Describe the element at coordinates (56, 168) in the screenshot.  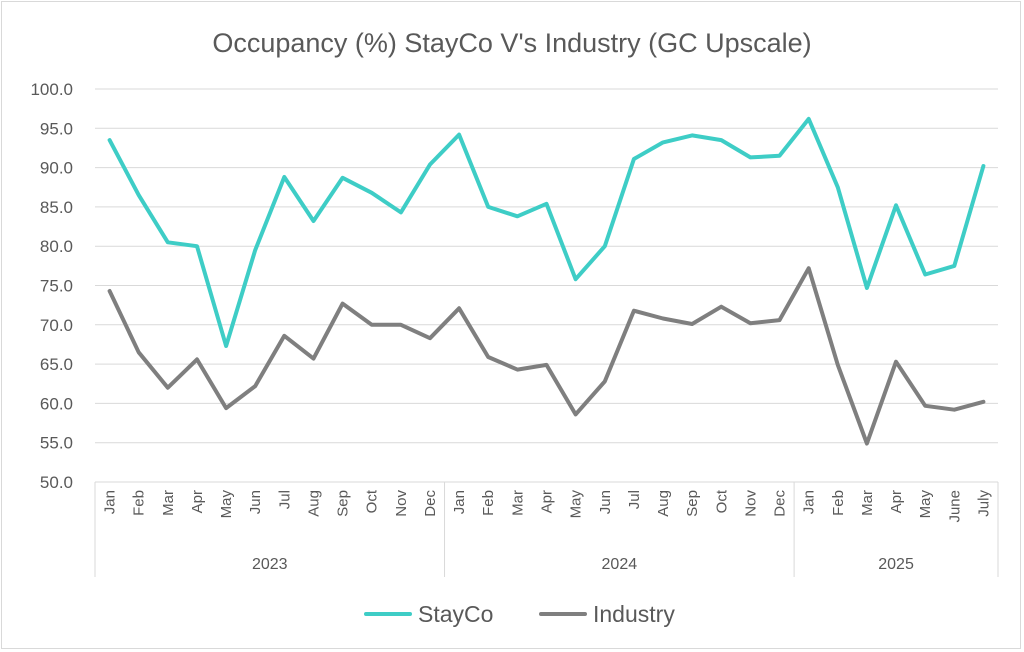
I see `y-tick-label: 90.0` at that location.